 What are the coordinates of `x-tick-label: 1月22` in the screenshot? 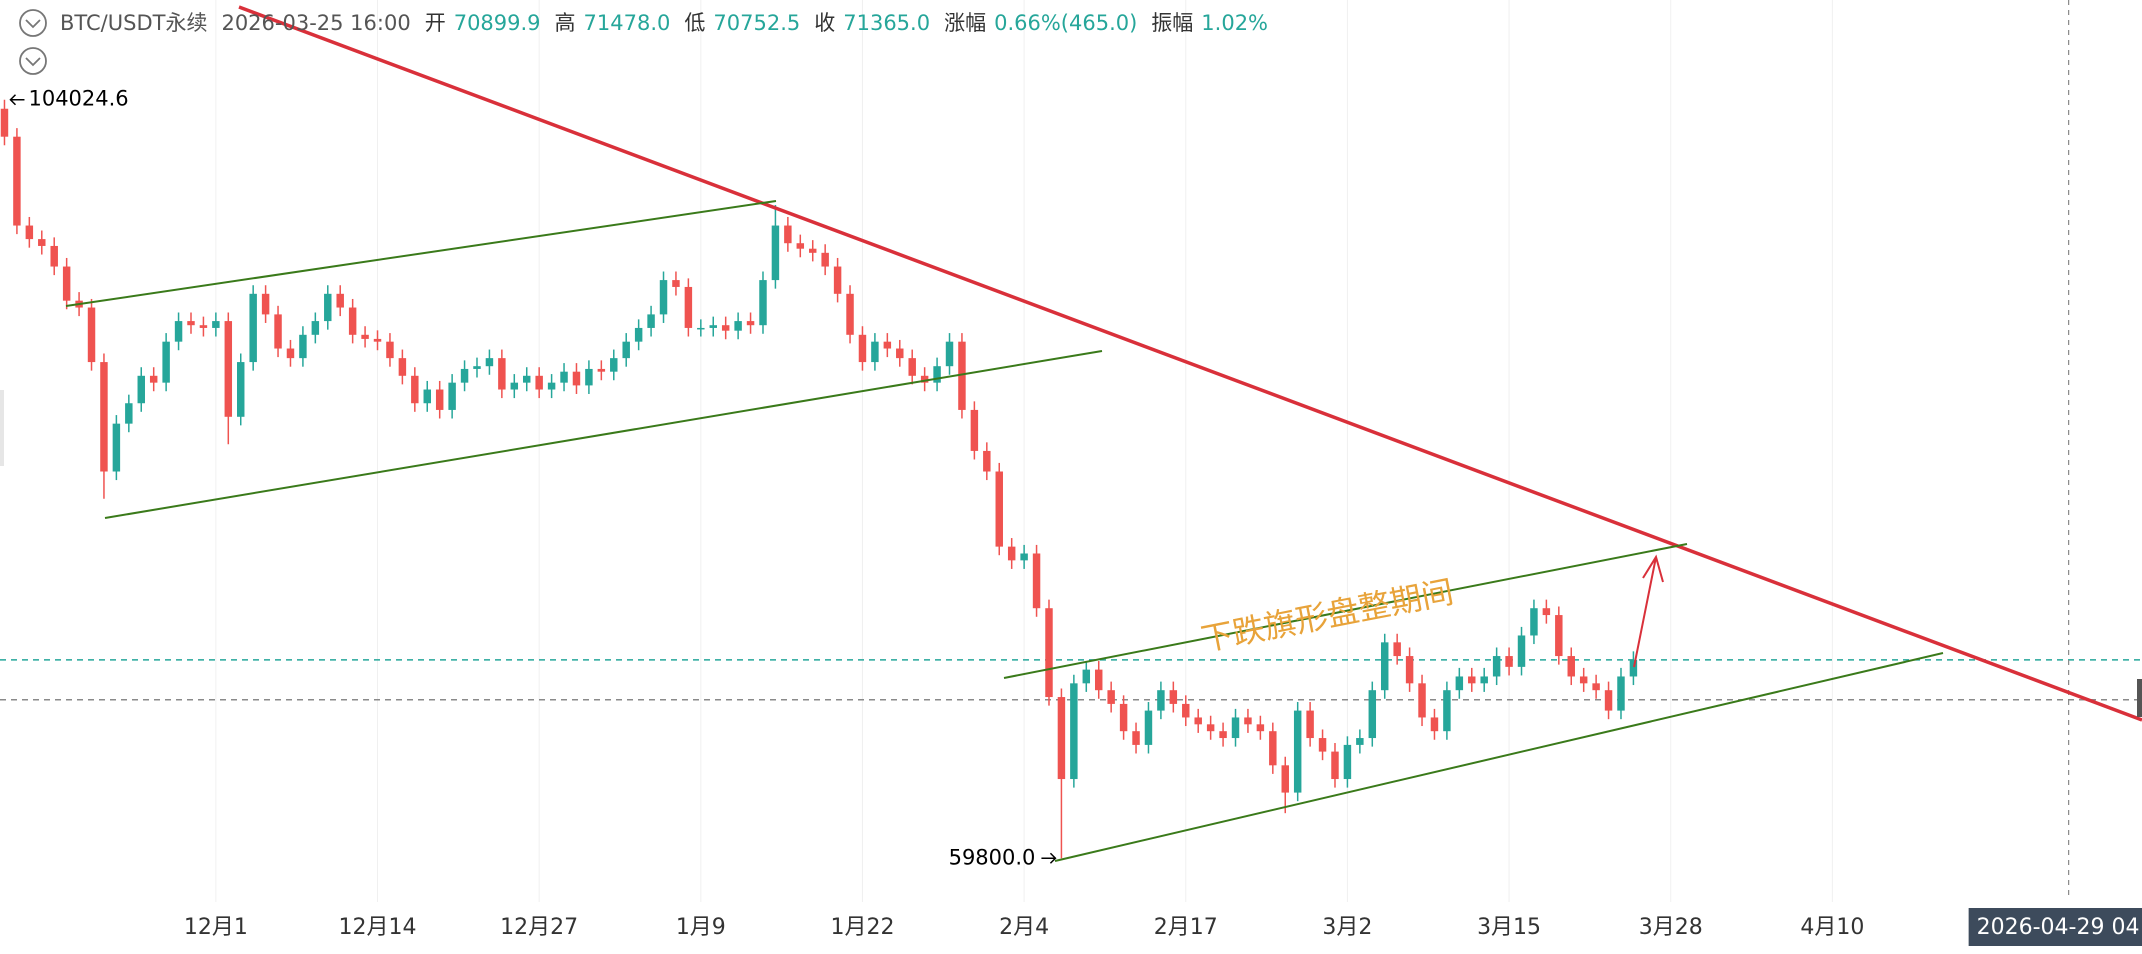 It's located at (862, 927).